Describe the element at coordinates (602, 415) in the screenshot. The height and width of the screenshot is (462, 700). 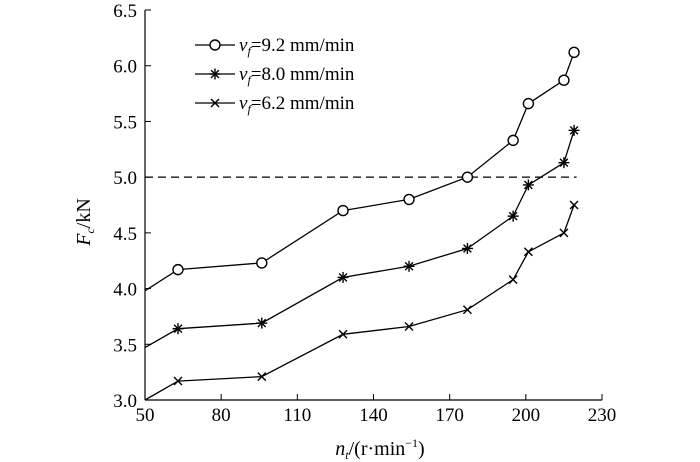
I see `x-tick-label: 230` at that location.